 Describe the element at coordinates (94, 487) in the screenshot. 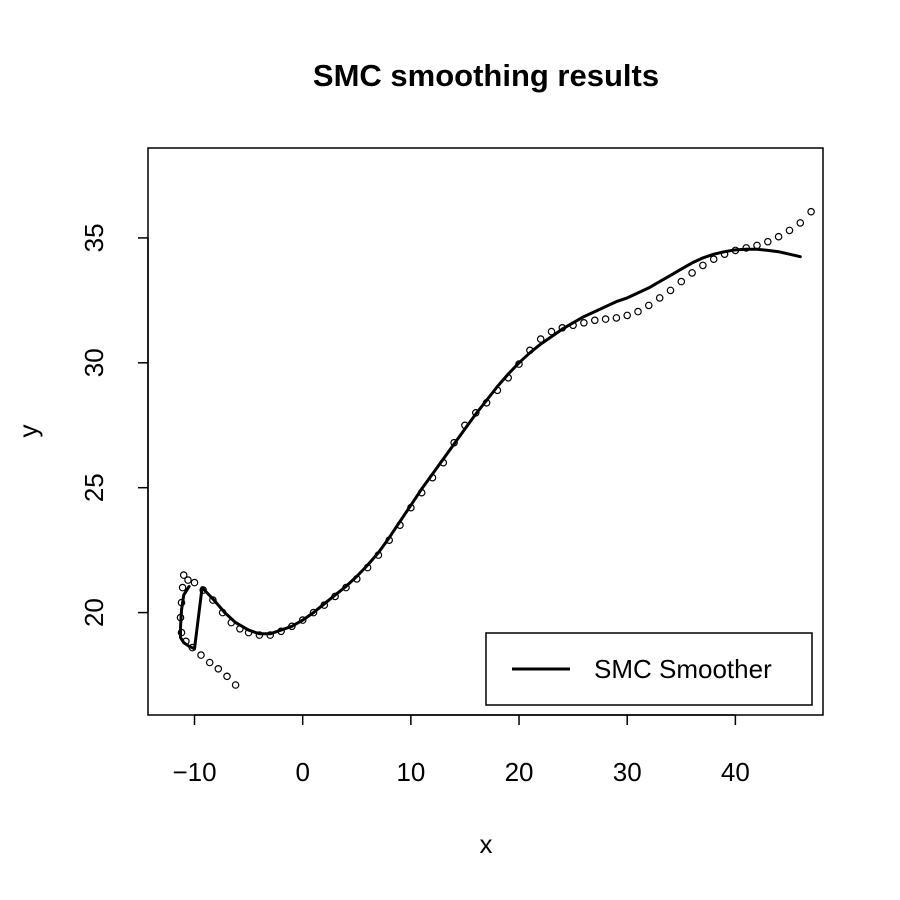

I see `y-tick-label: 25` at that location.